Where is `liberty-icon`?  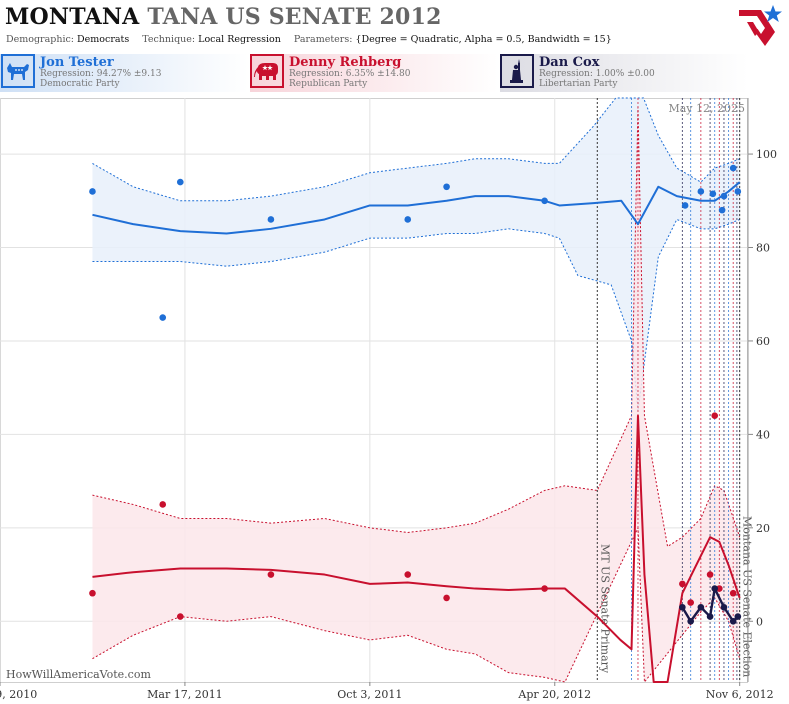
liberty-icon is located at coordinates (517, 71).